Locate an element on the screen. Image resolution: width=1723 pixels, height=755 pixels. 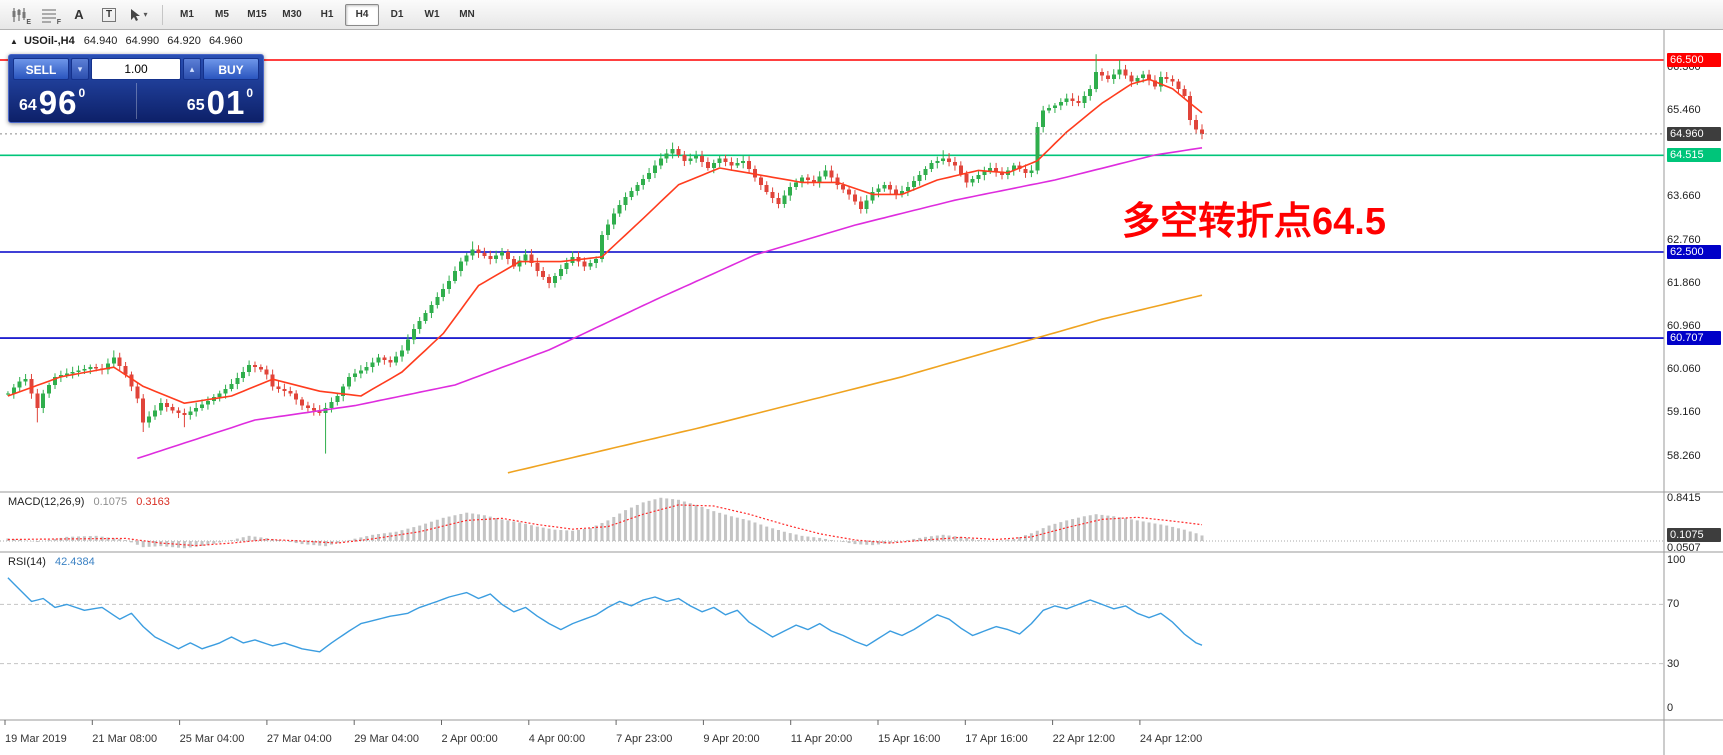
timeframe-button-m15: M15 is located at coordinates (257, 14).